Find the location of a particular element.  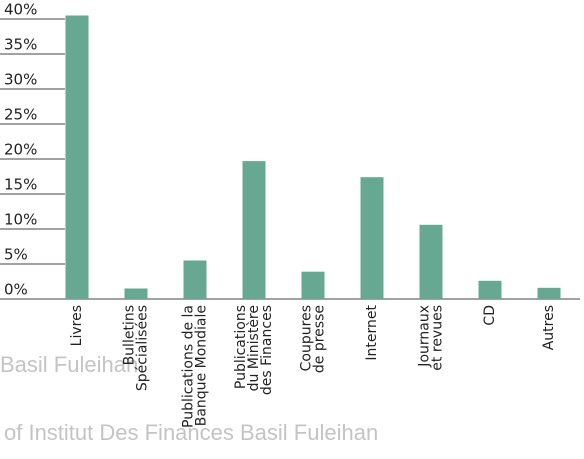

y-tick-label: 0% is located at coordinates (16, 290).